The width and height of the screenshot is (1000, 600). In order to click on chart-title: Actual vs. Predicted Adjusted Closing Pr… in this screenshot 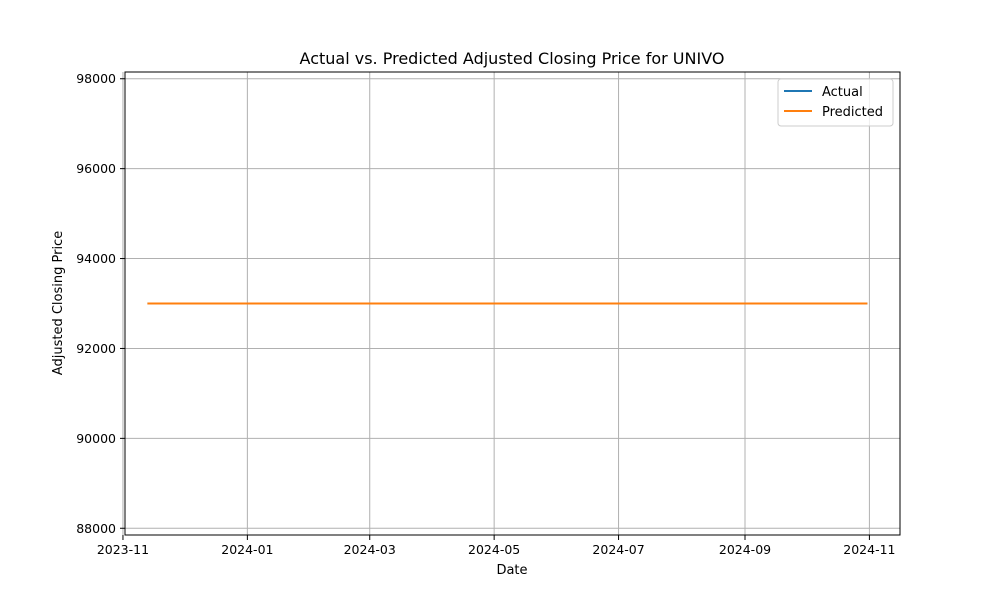, I will do `click(512, 58)`.